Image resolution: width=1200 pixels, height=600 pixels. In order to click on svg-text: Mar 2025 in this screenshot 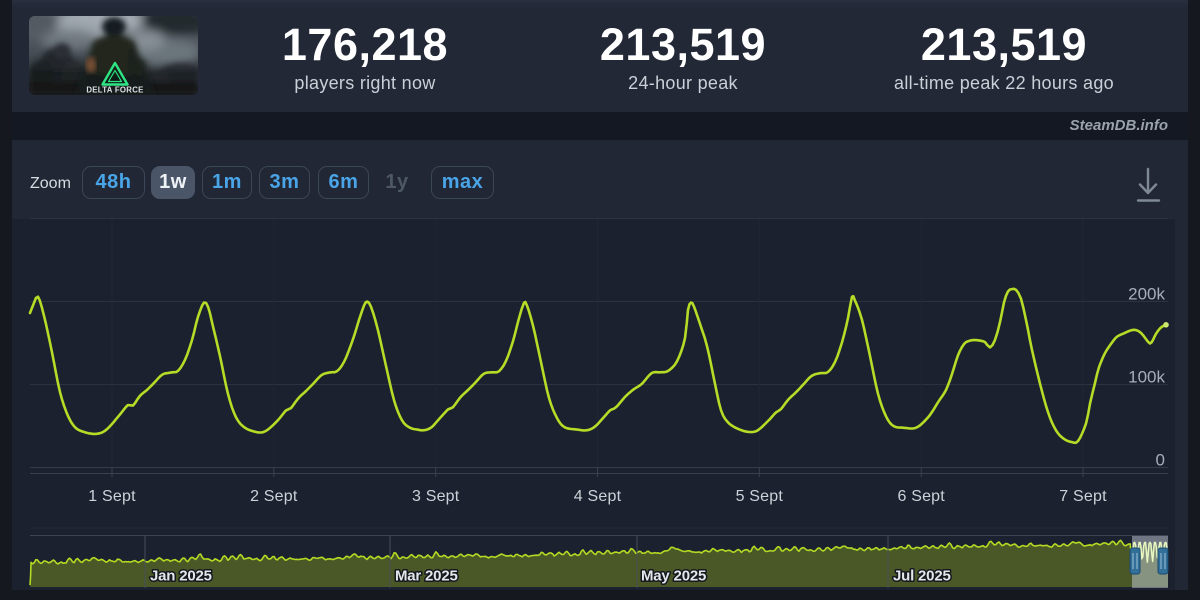, I will do `click(426, 576)`.